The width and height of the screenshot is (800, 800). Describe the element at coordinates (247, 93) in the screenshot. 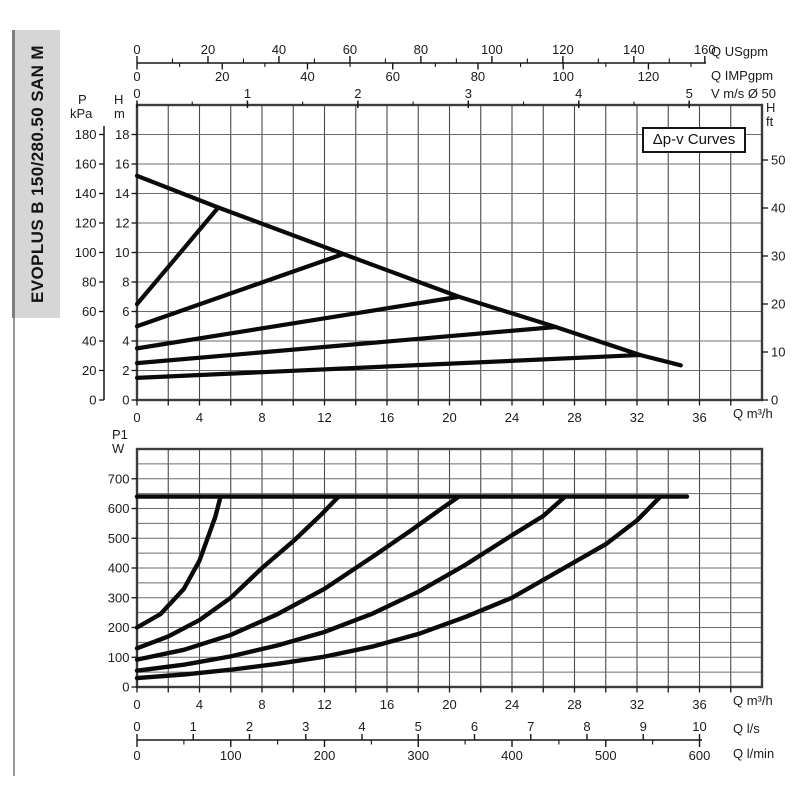

I see `velocity-tick-label: 1` at that location.